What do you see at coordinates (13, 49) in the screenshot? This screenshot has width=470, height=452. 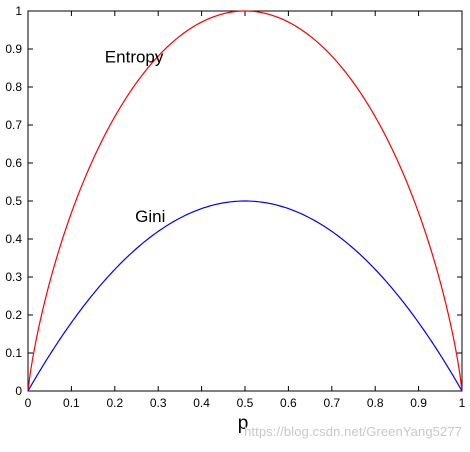 I see `y-tick-label: 0.9` at bounding box center [13, 49].